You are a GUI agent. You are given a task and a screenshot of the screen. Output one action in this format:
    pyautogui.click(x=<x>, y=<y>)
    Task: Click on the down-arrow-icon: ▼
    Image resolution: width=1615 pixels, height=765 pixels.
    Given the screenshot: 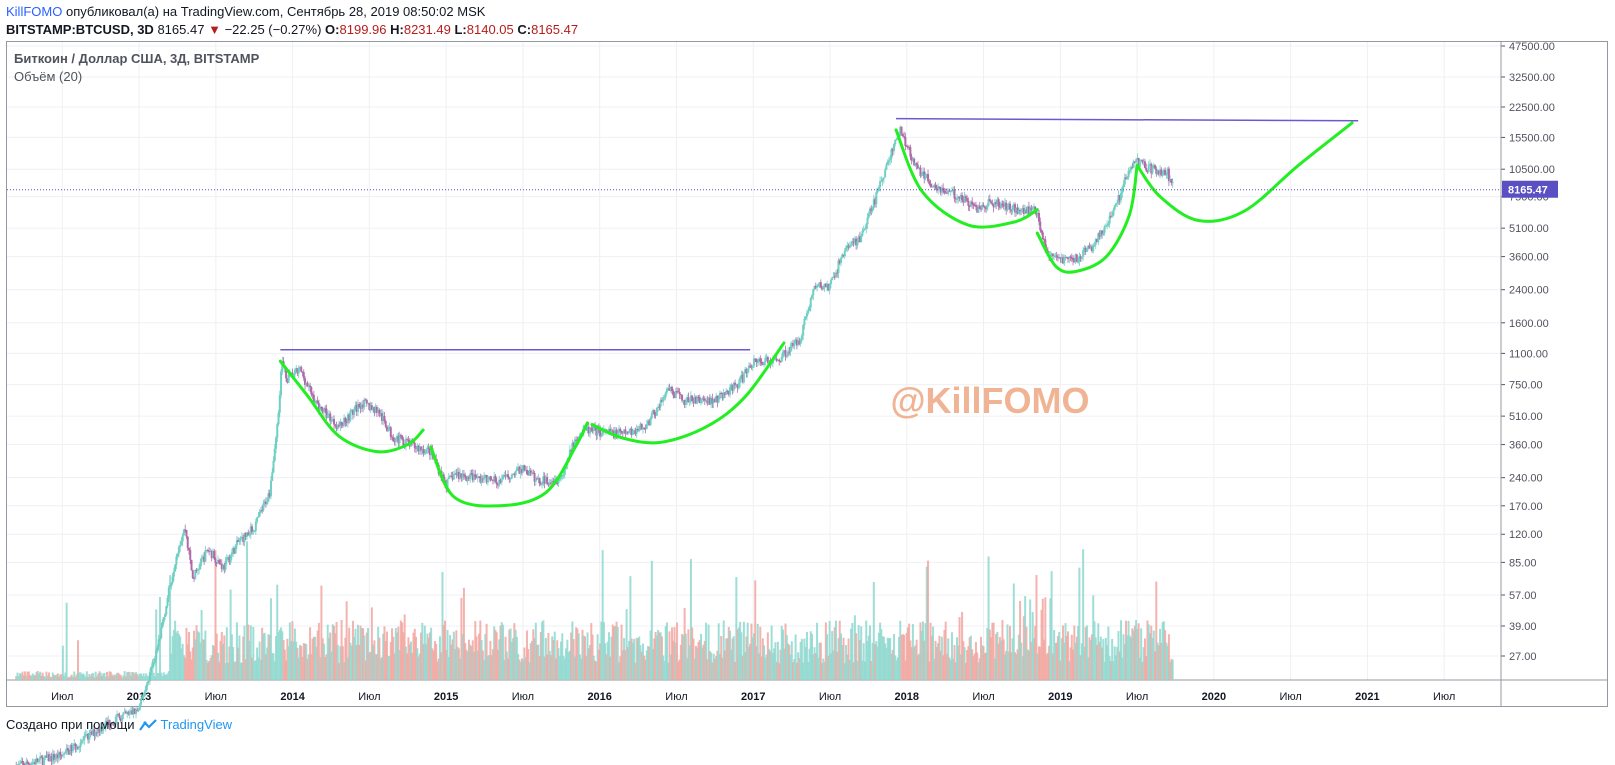 What is the action you would take?
    pyautogui.click(x=214, y=29)
    